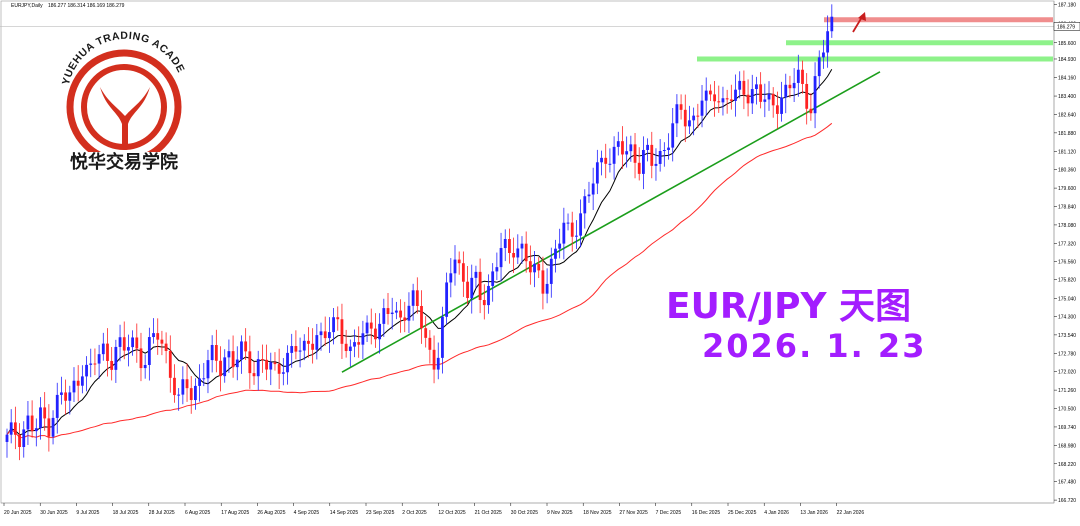 The image size is (1080, 526). What do you see at coordinates (1067, 446) in the screenshot?
I see `y-tick-label: 168.980` at bounding box center [1067, 446].